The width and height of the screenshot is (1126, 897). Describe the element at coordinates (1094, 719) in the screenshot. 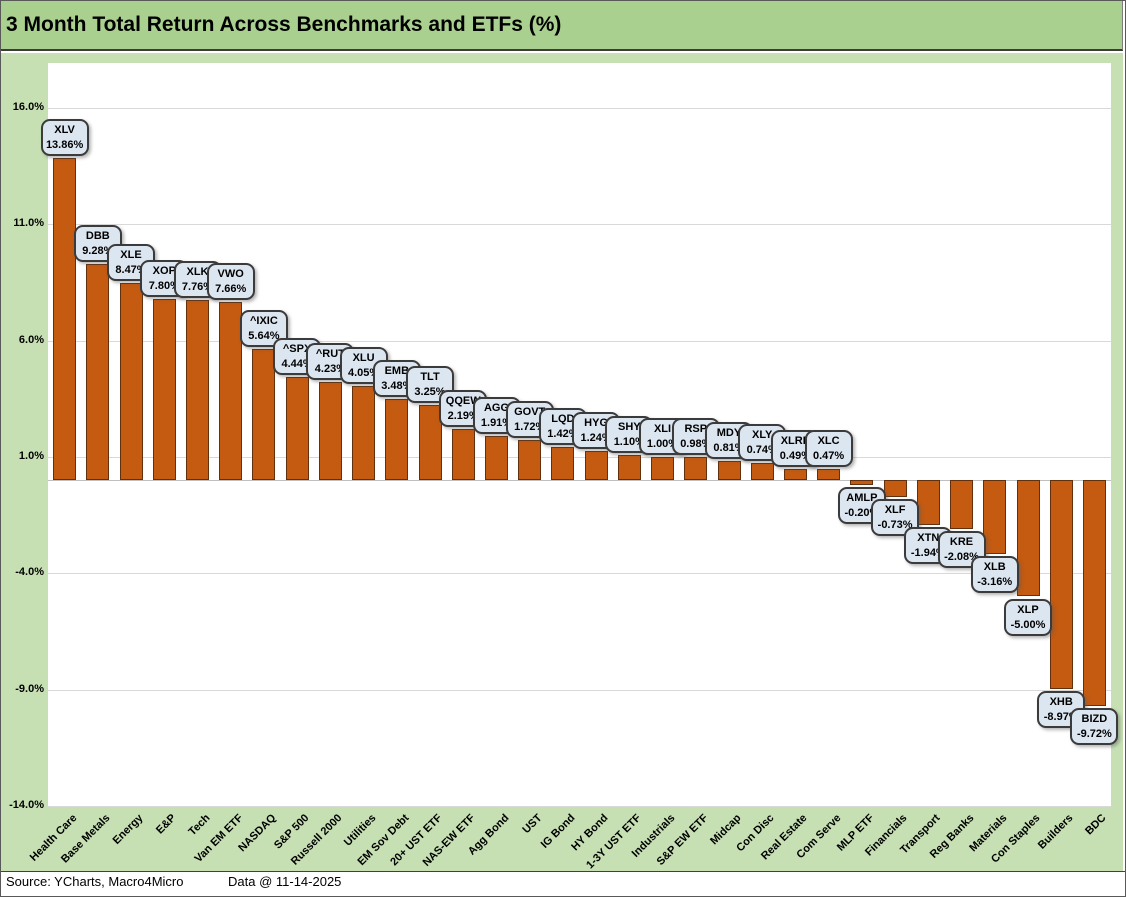

I see `callout-ticker: BIZD` at that location.